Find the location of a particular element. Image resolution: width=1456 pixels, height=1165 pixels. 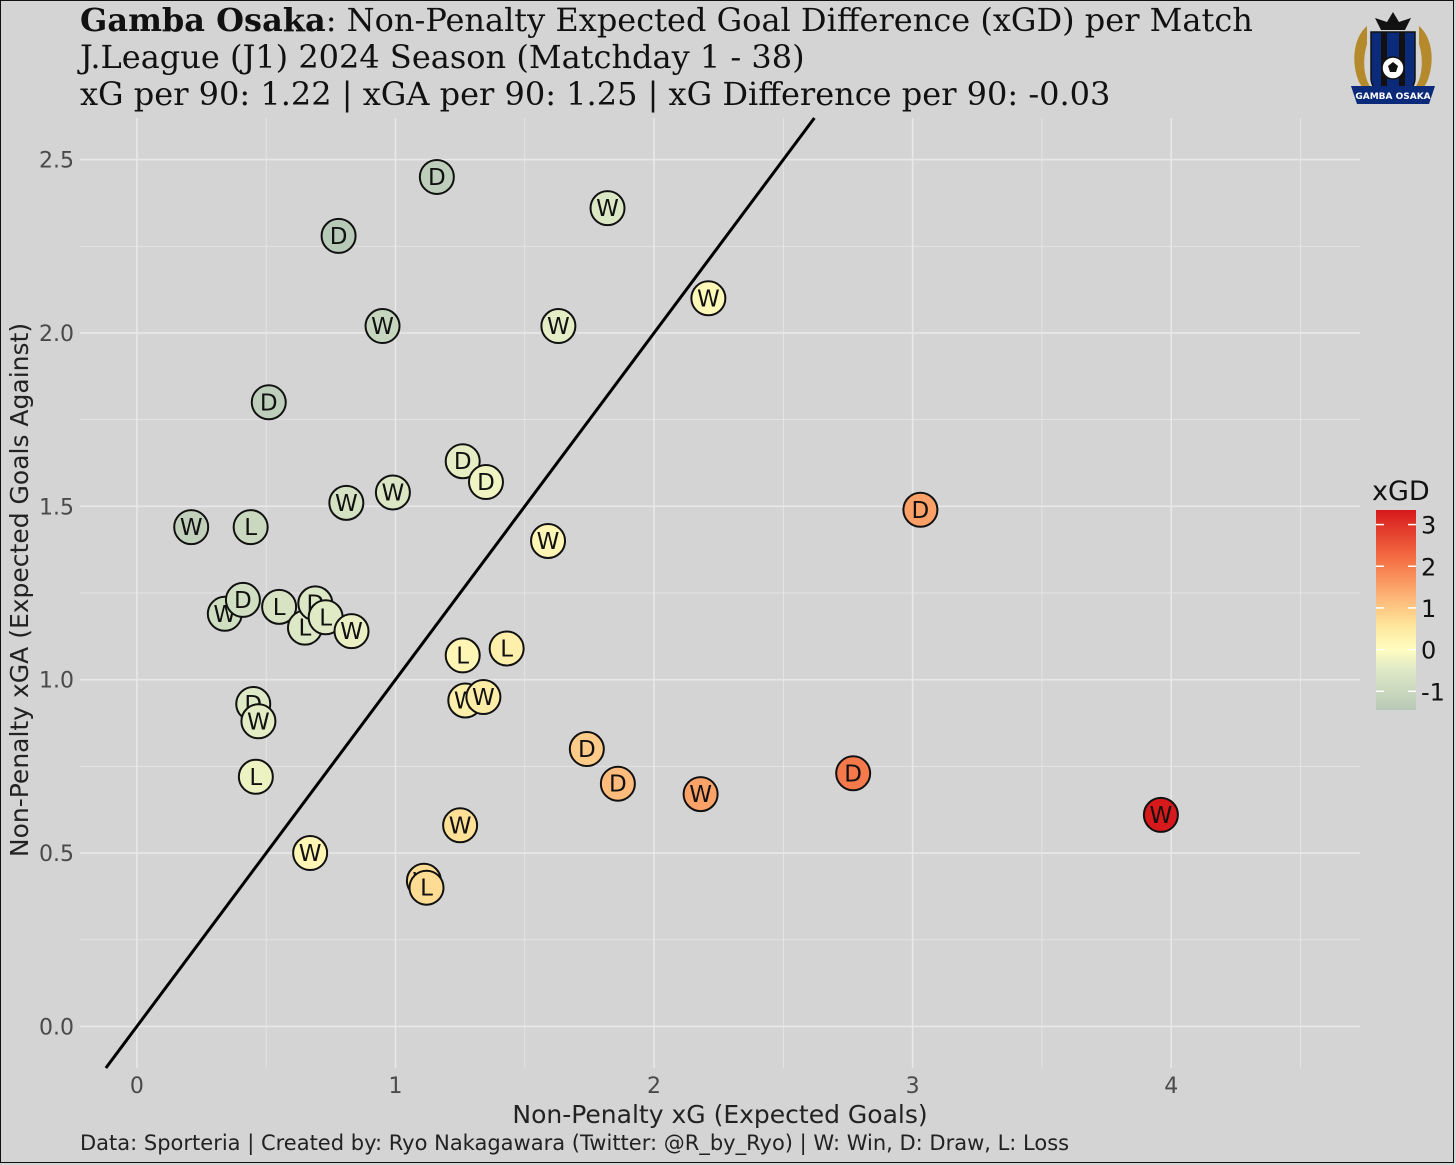

crest-banner-text: GAMBA OSAKA is located at coordinates (1392, 97).